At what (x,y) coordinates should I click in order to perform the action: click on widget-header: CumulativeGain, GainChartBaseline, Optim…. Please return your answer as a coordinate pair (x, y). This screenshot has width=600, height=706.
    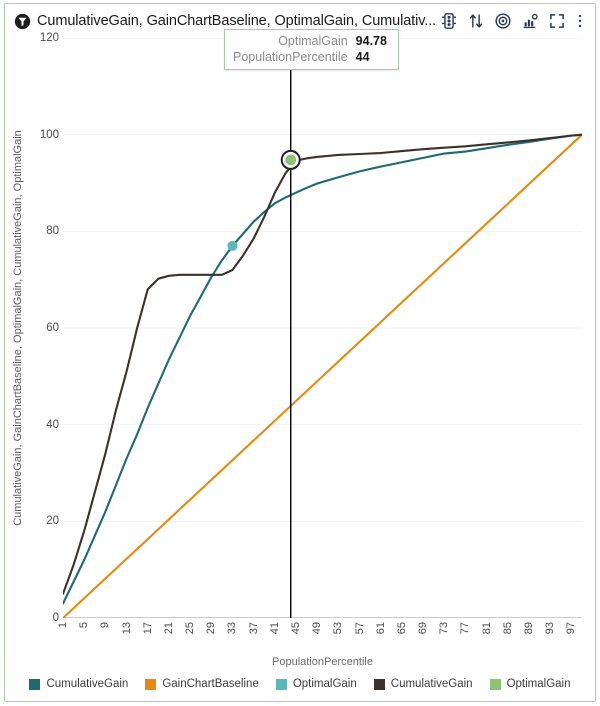
    Looking at the image, I should click on (300, 21).